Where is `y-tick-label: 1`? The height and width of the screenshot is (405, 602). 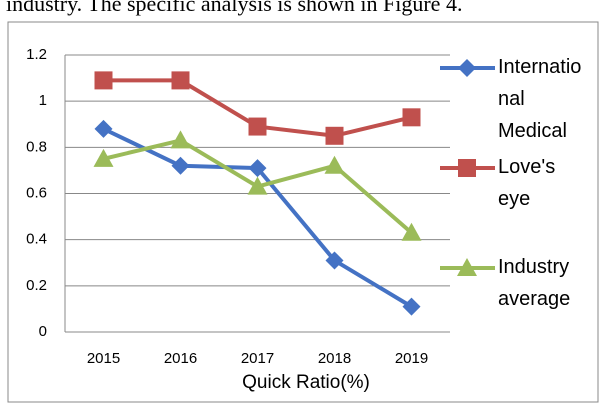
y-tick-label: 1 is located at coordinates (43, 100).